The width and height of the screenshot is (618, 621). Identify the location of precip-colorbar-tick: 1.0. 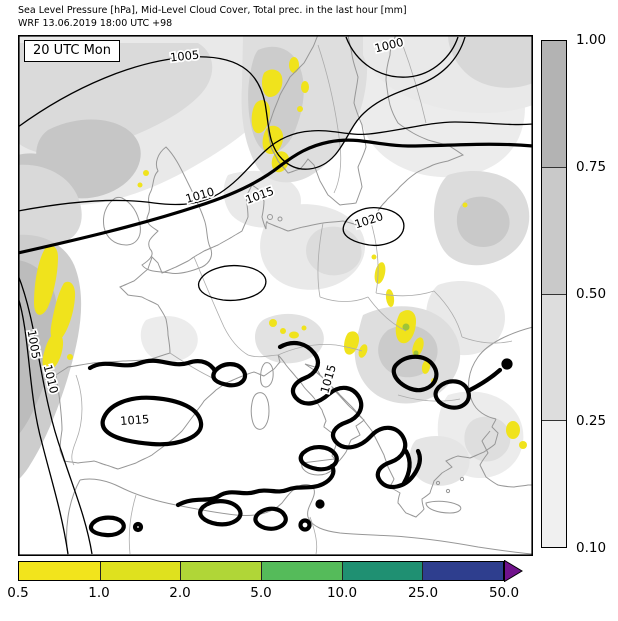
(99, 593).